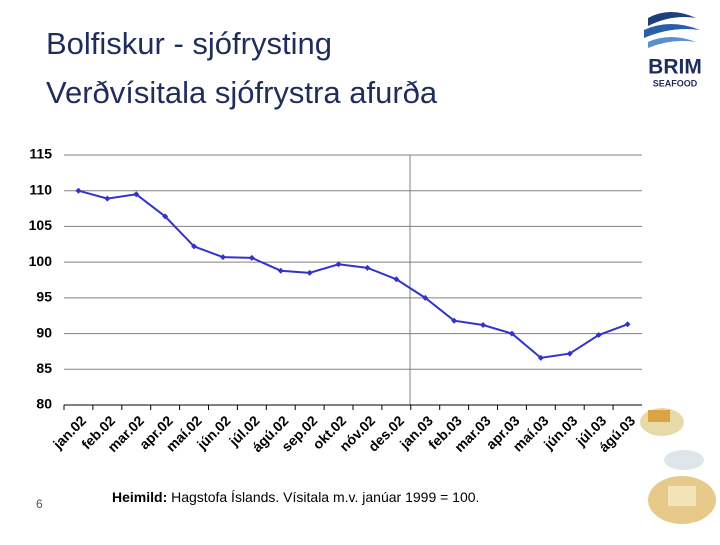 This screenshot has width=720, height=545. What do you see at coordinates (40, 189) in the screenshot?
I see `y-tick-label: 110` at bounding box center [40, 189].